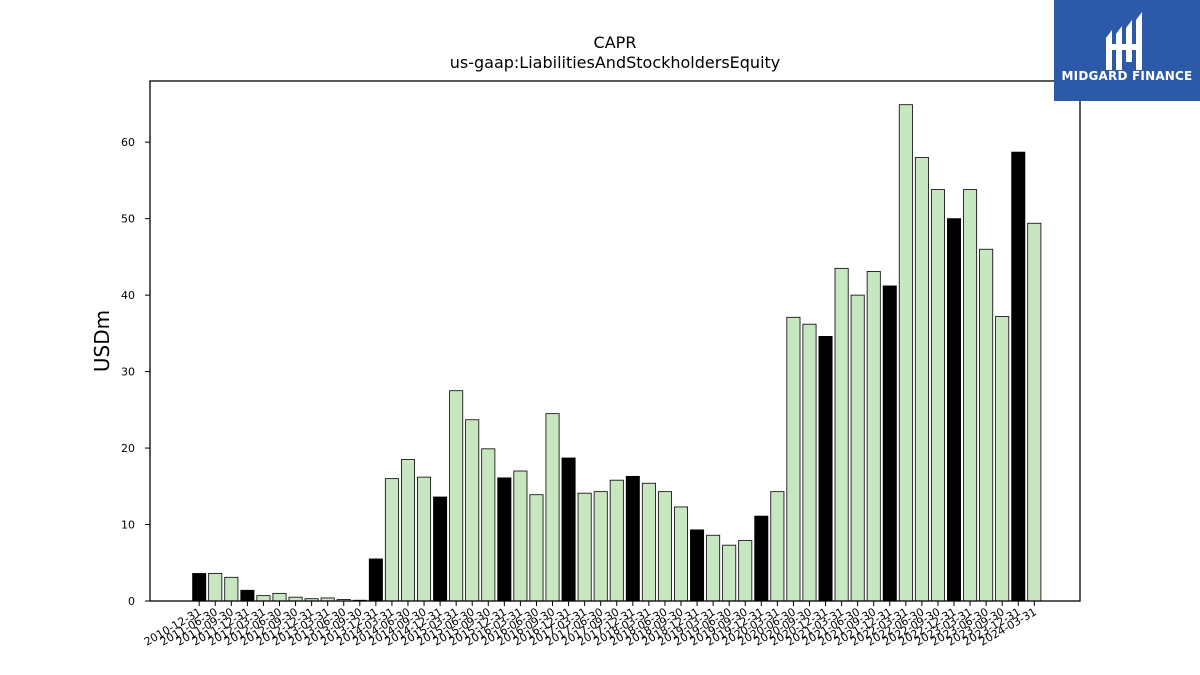  What do you see at coordinates (128, 372) in the screenshot?
I see `y-tick-label: 30` at bounding box center [128, 372].